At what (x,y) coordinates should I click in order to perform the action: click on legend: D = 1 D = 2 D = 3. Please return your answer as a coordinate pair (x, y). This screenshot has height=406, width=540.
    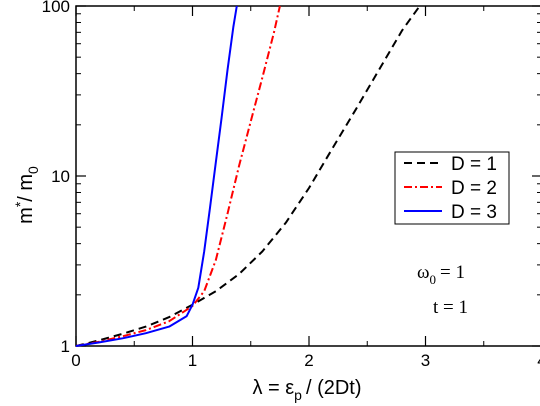
    Looking at the image, I should click on (452, 188).